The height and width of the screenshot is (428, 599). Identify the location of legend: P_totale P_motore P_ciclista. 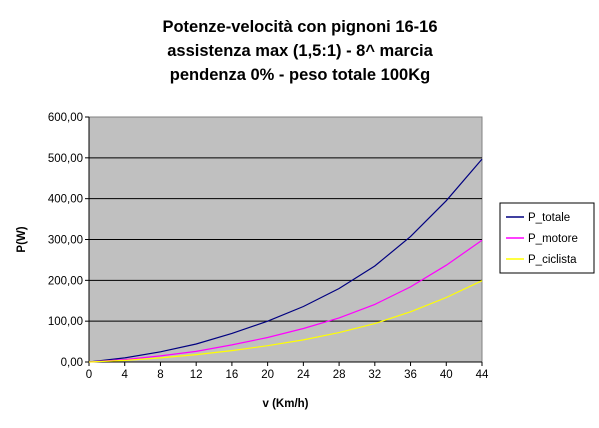
(547, 238).